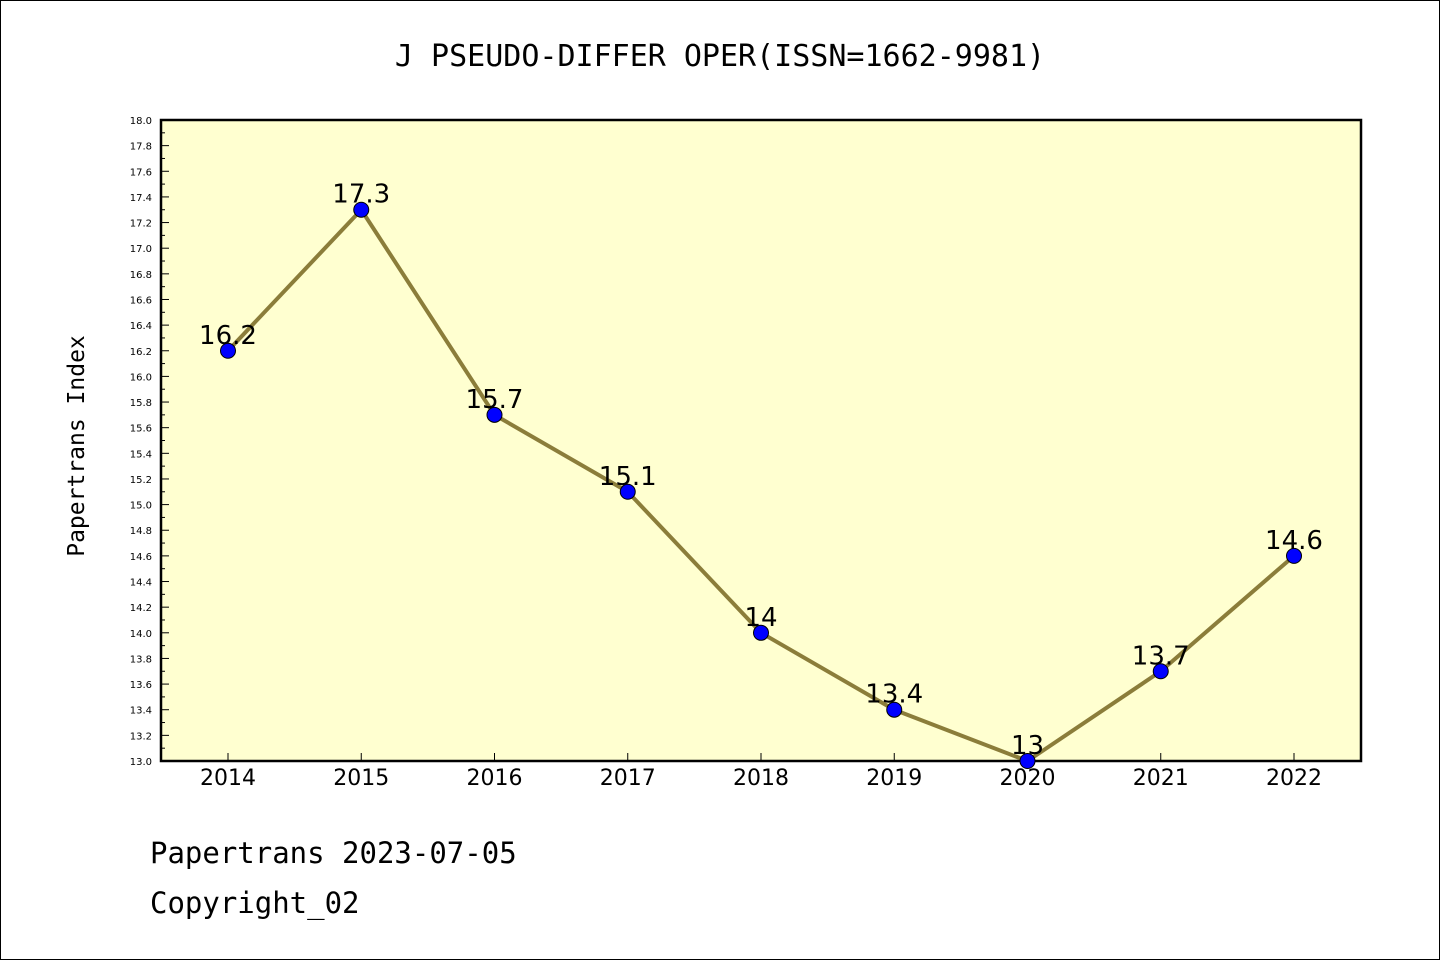 The width and height of the screenshot is (1440, 960). Describe the element at coordinates (628, 778) in the screenshot. I see `x-tick-label: 2017` at that location.